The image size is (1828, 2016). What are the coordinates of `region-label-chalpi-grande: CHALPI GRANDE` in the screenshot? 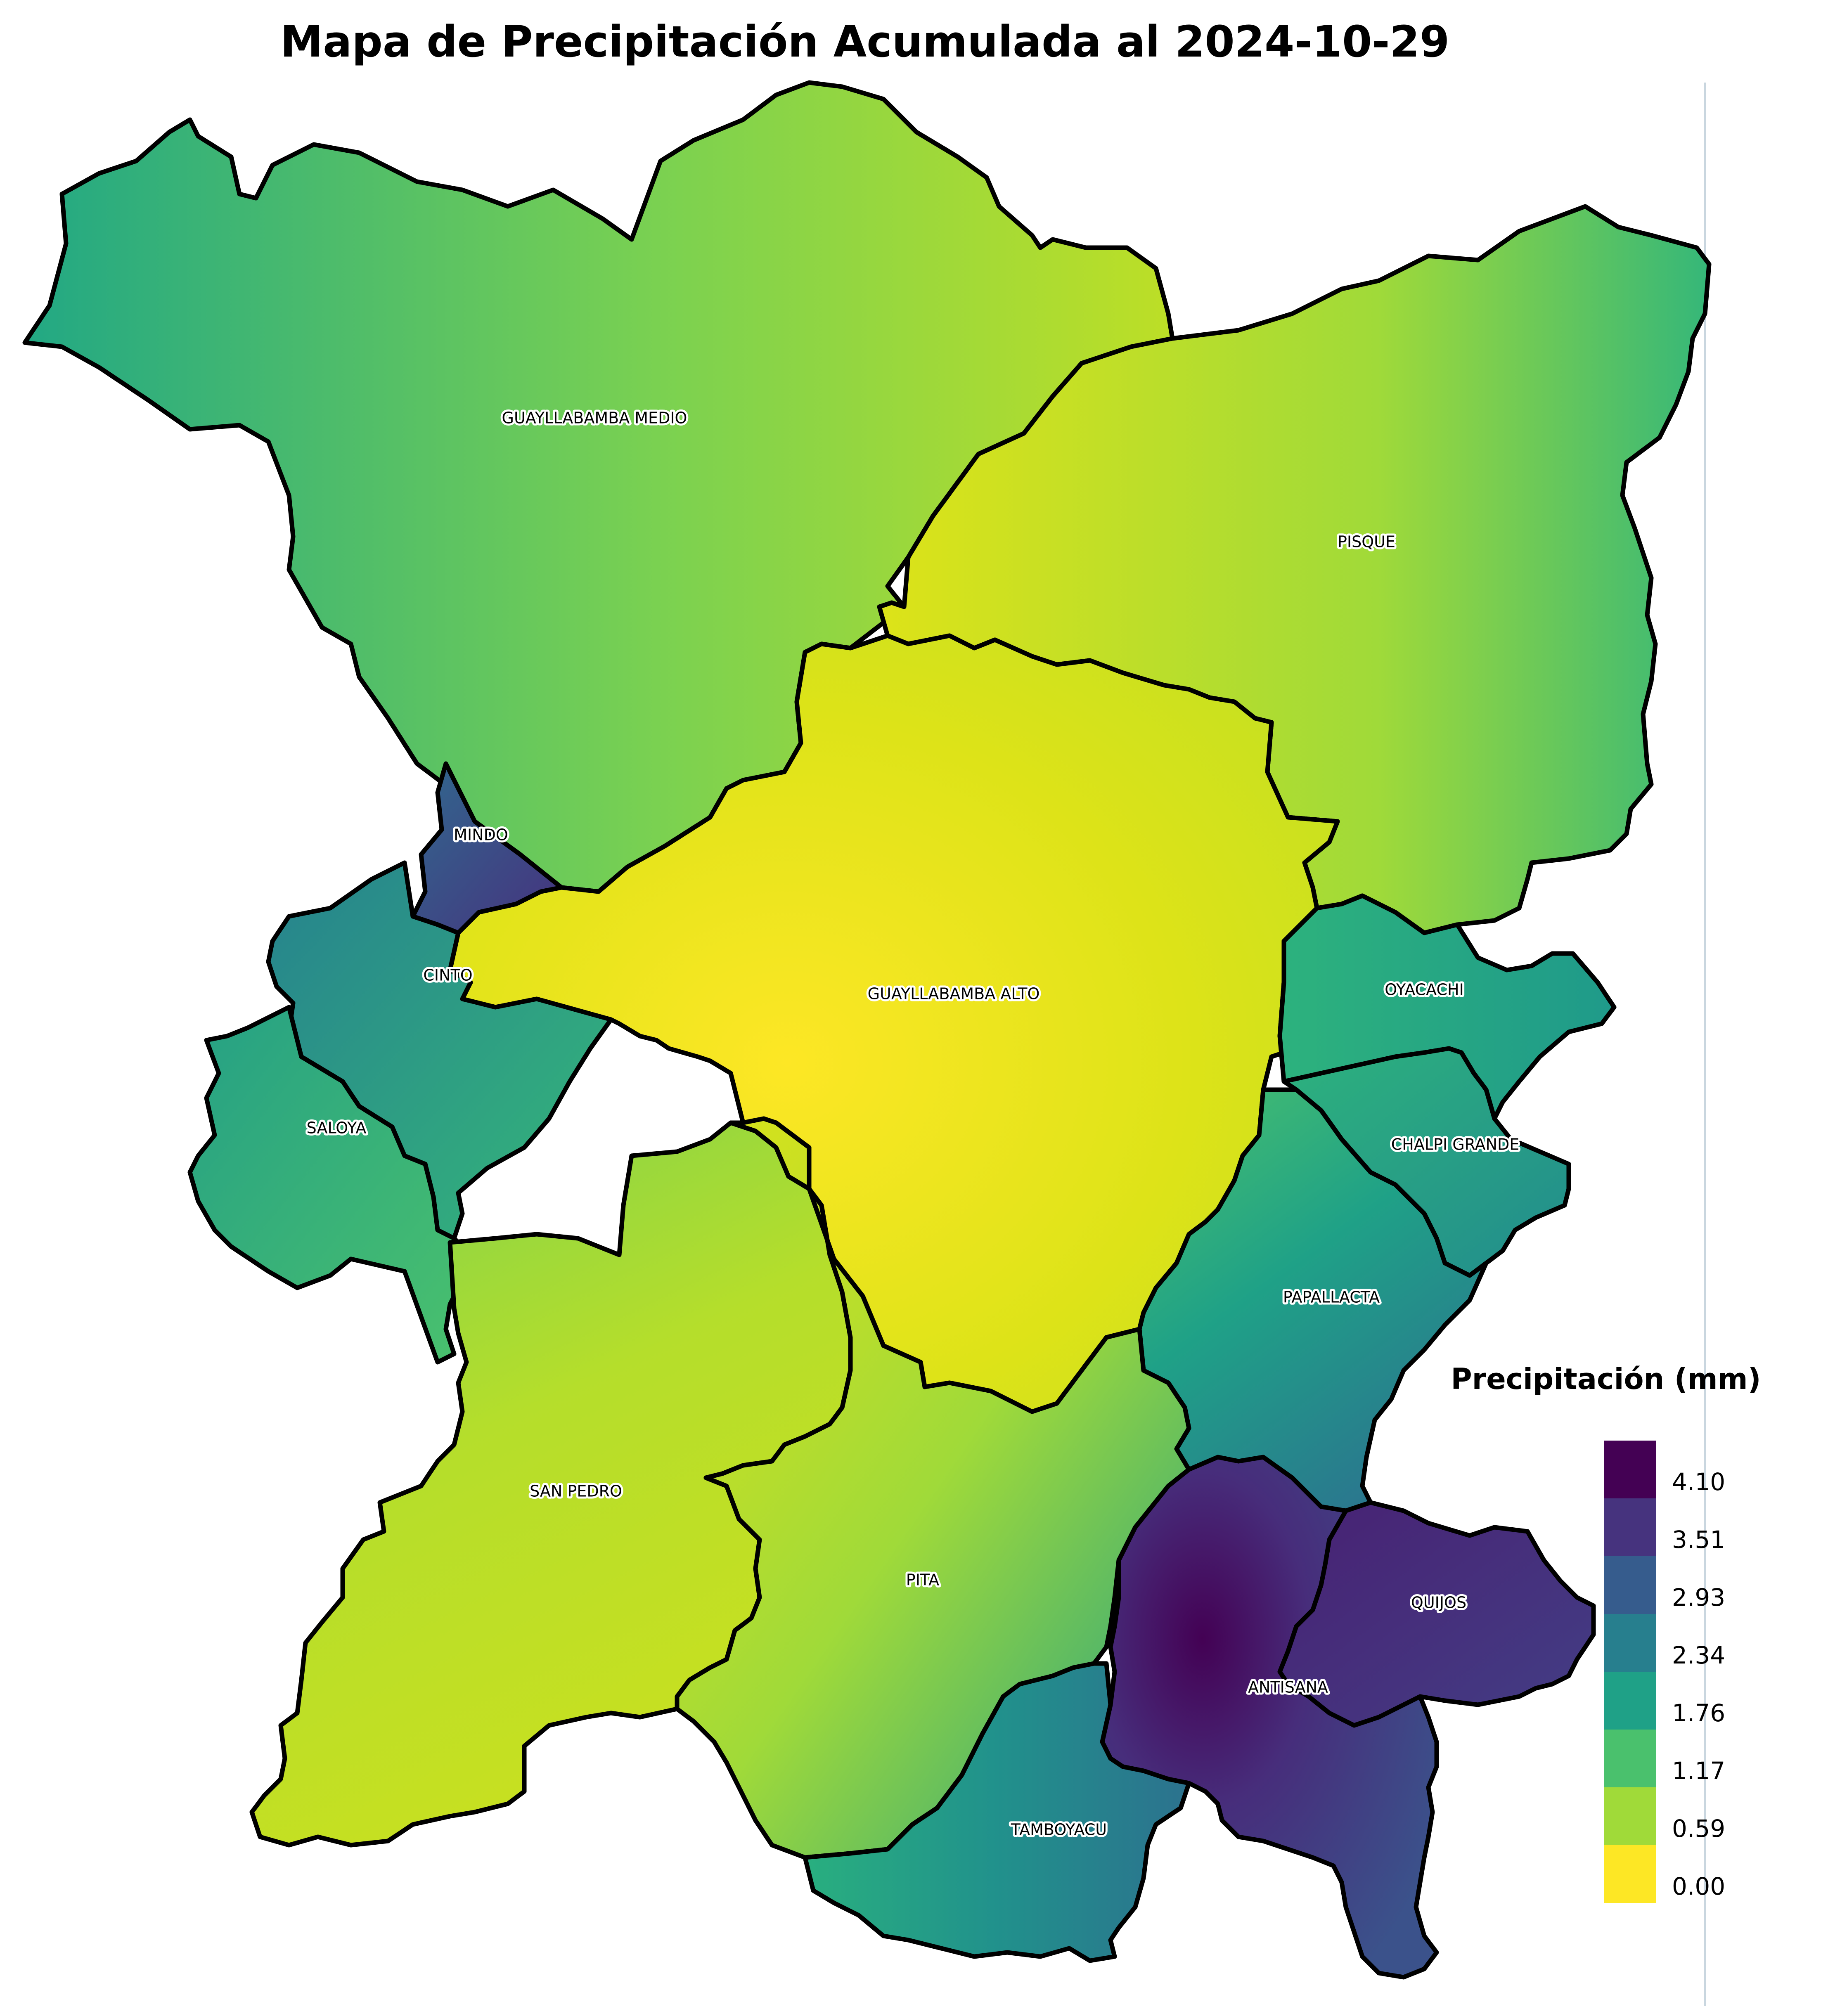 It's located at (1455, 1145).